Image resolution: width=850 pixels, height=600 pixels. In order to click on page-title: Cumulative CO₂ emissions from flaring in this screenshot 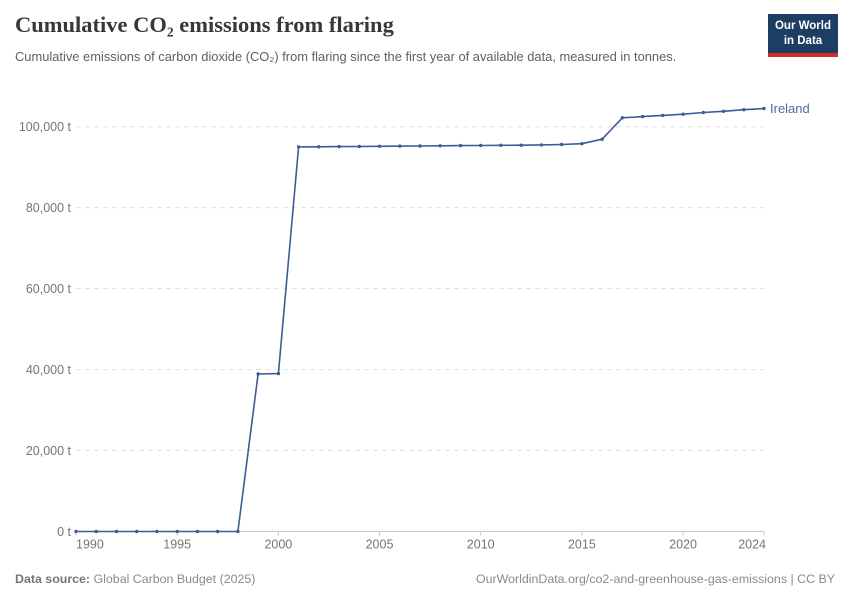, I will do `click(204, 24)`.